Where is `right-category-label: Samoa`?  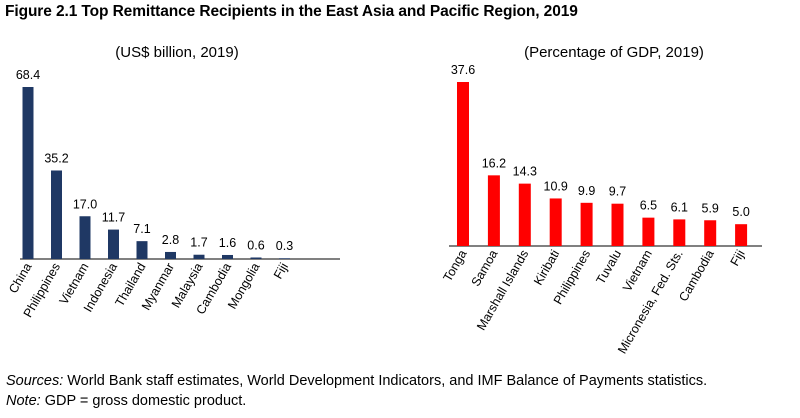 right-category-label: Samoa is located at coordinates (485, 267).